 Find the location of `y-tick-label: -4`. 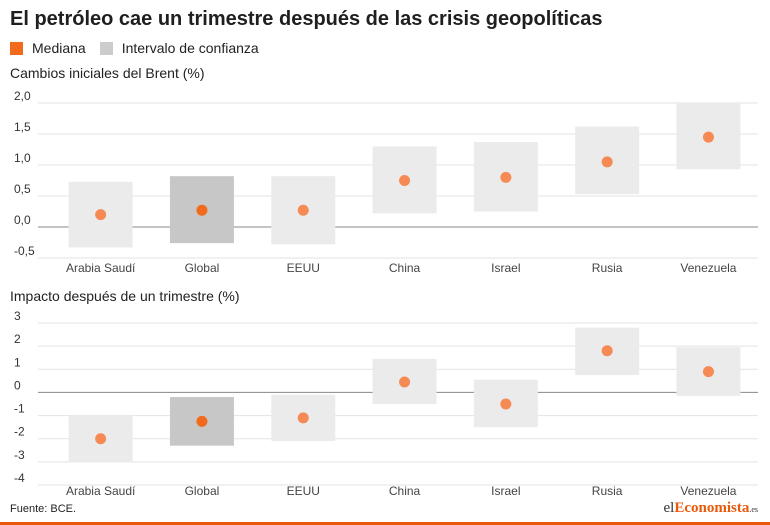

y-tick-label: -4 is located at coordinates (19, 478).